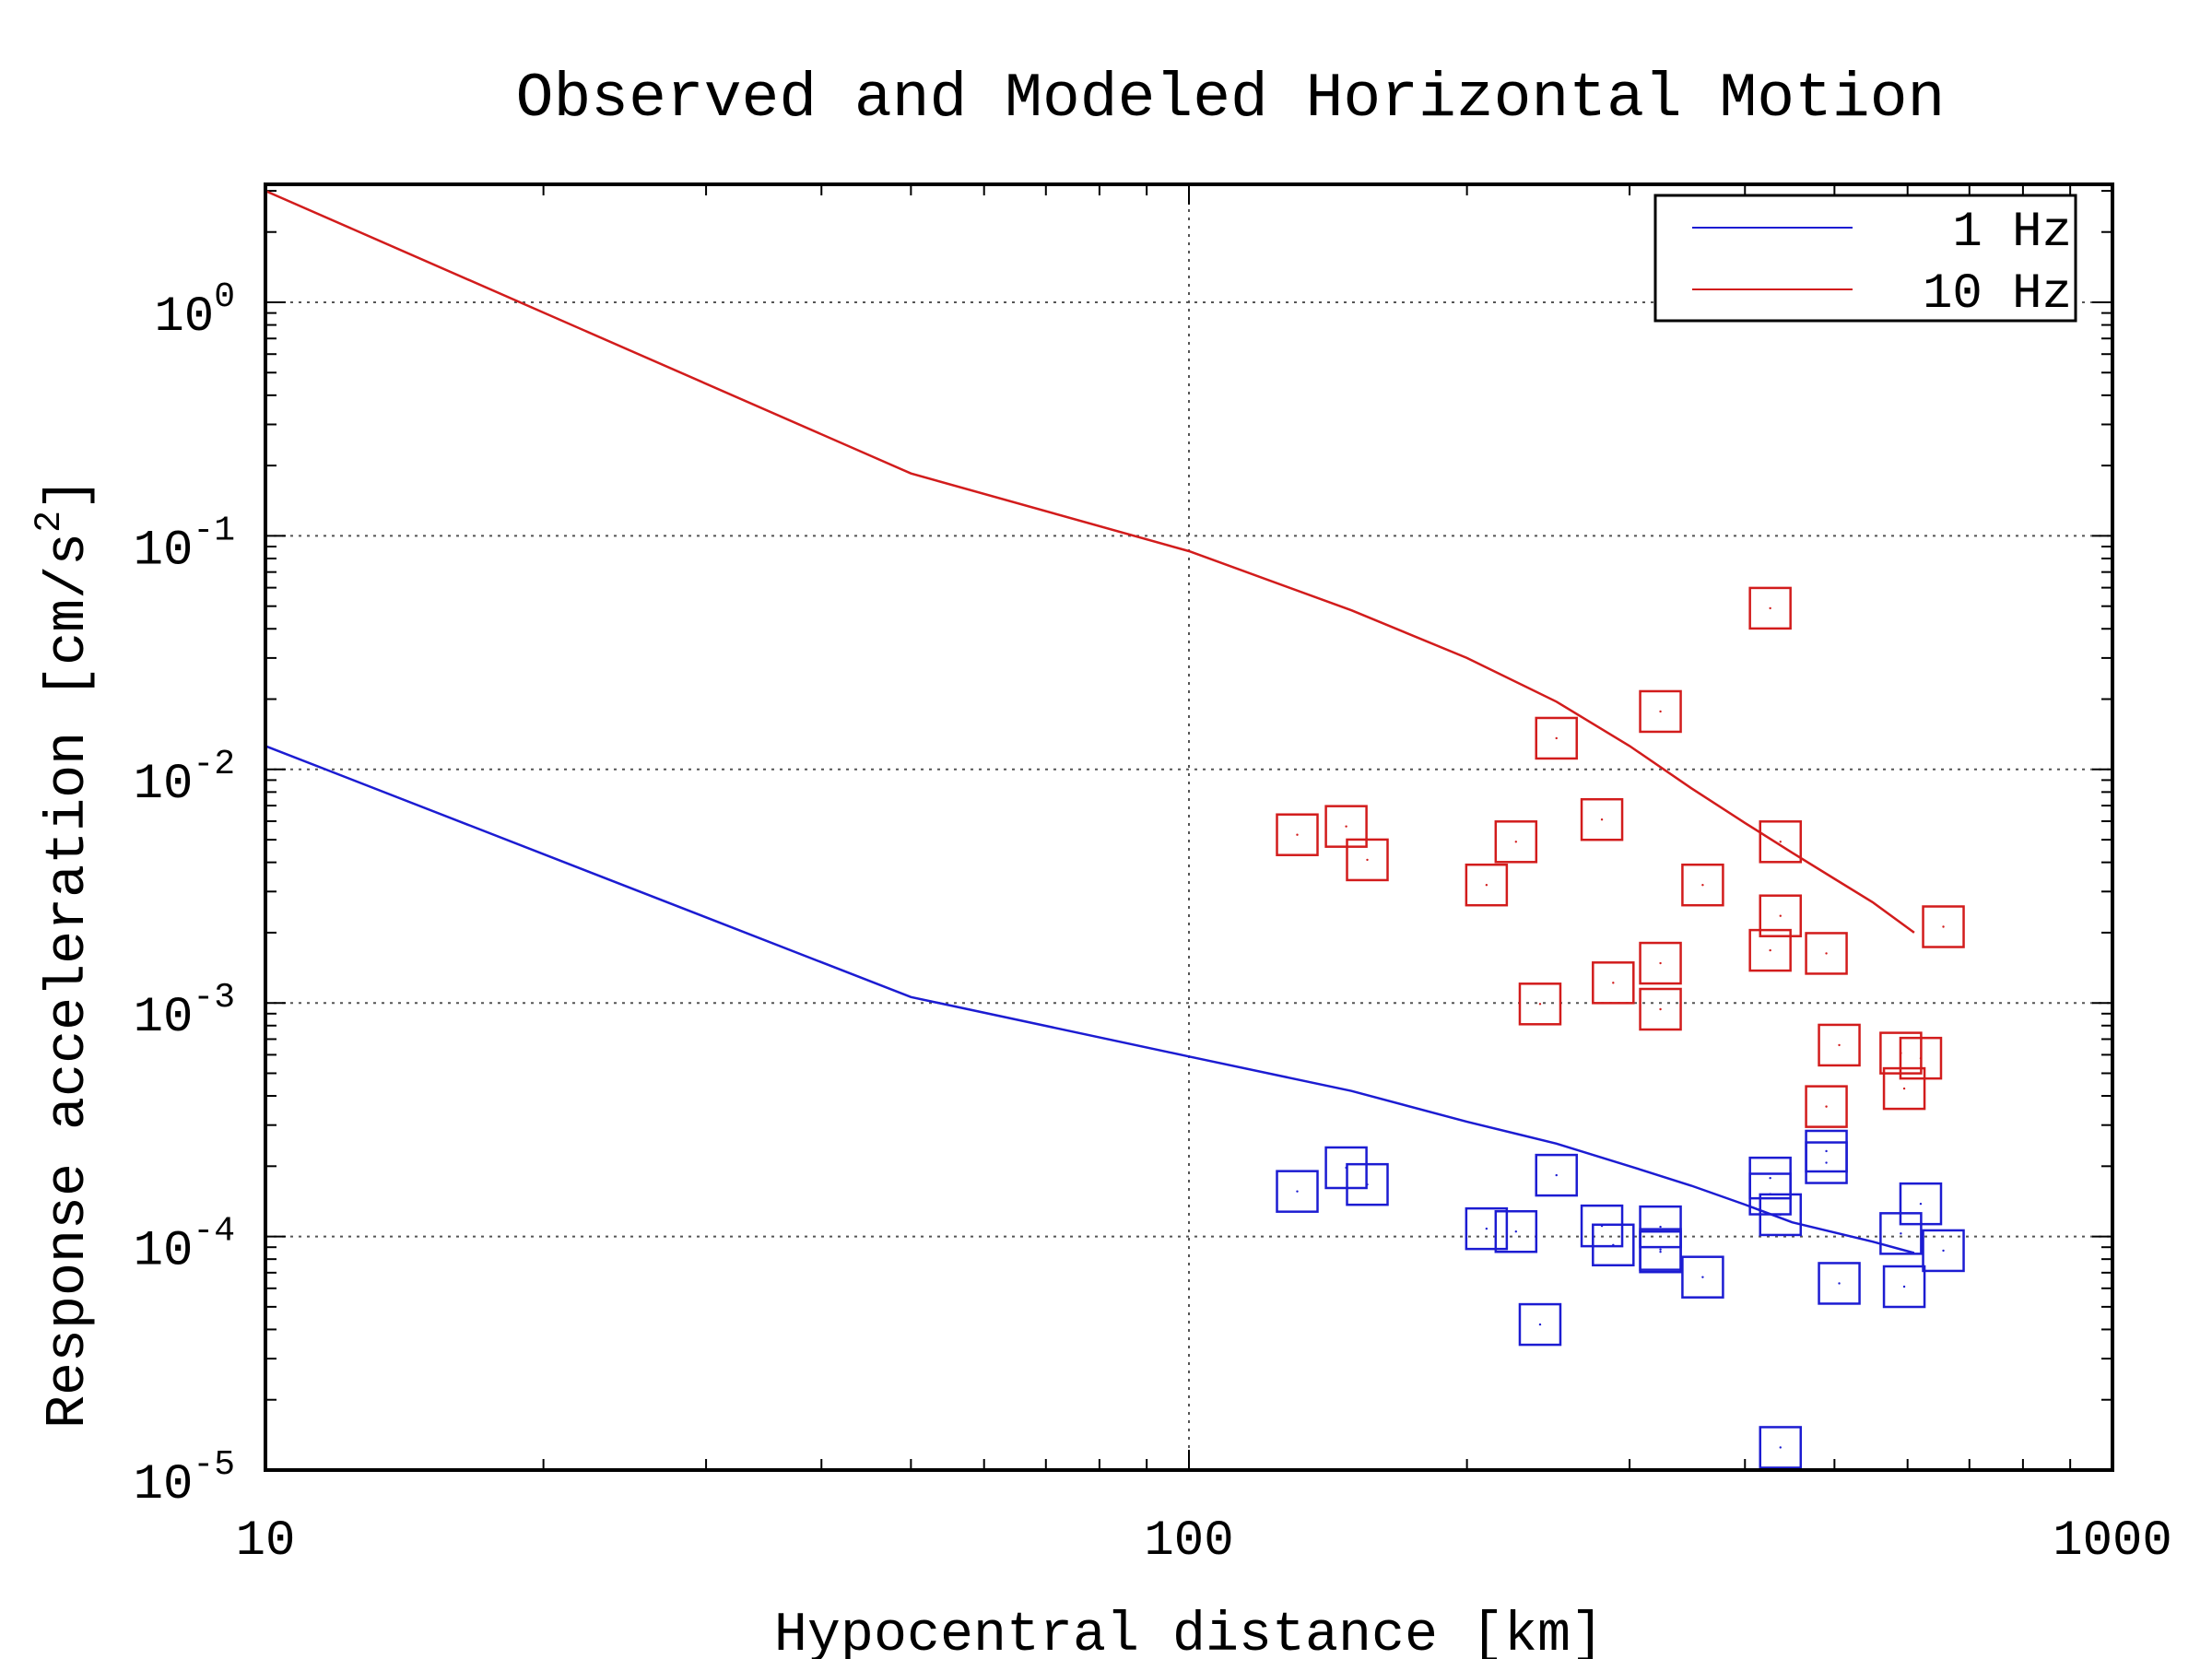  I want to click on y-axis-label-main: Response acceleration [cm/s, so click(69, 981).